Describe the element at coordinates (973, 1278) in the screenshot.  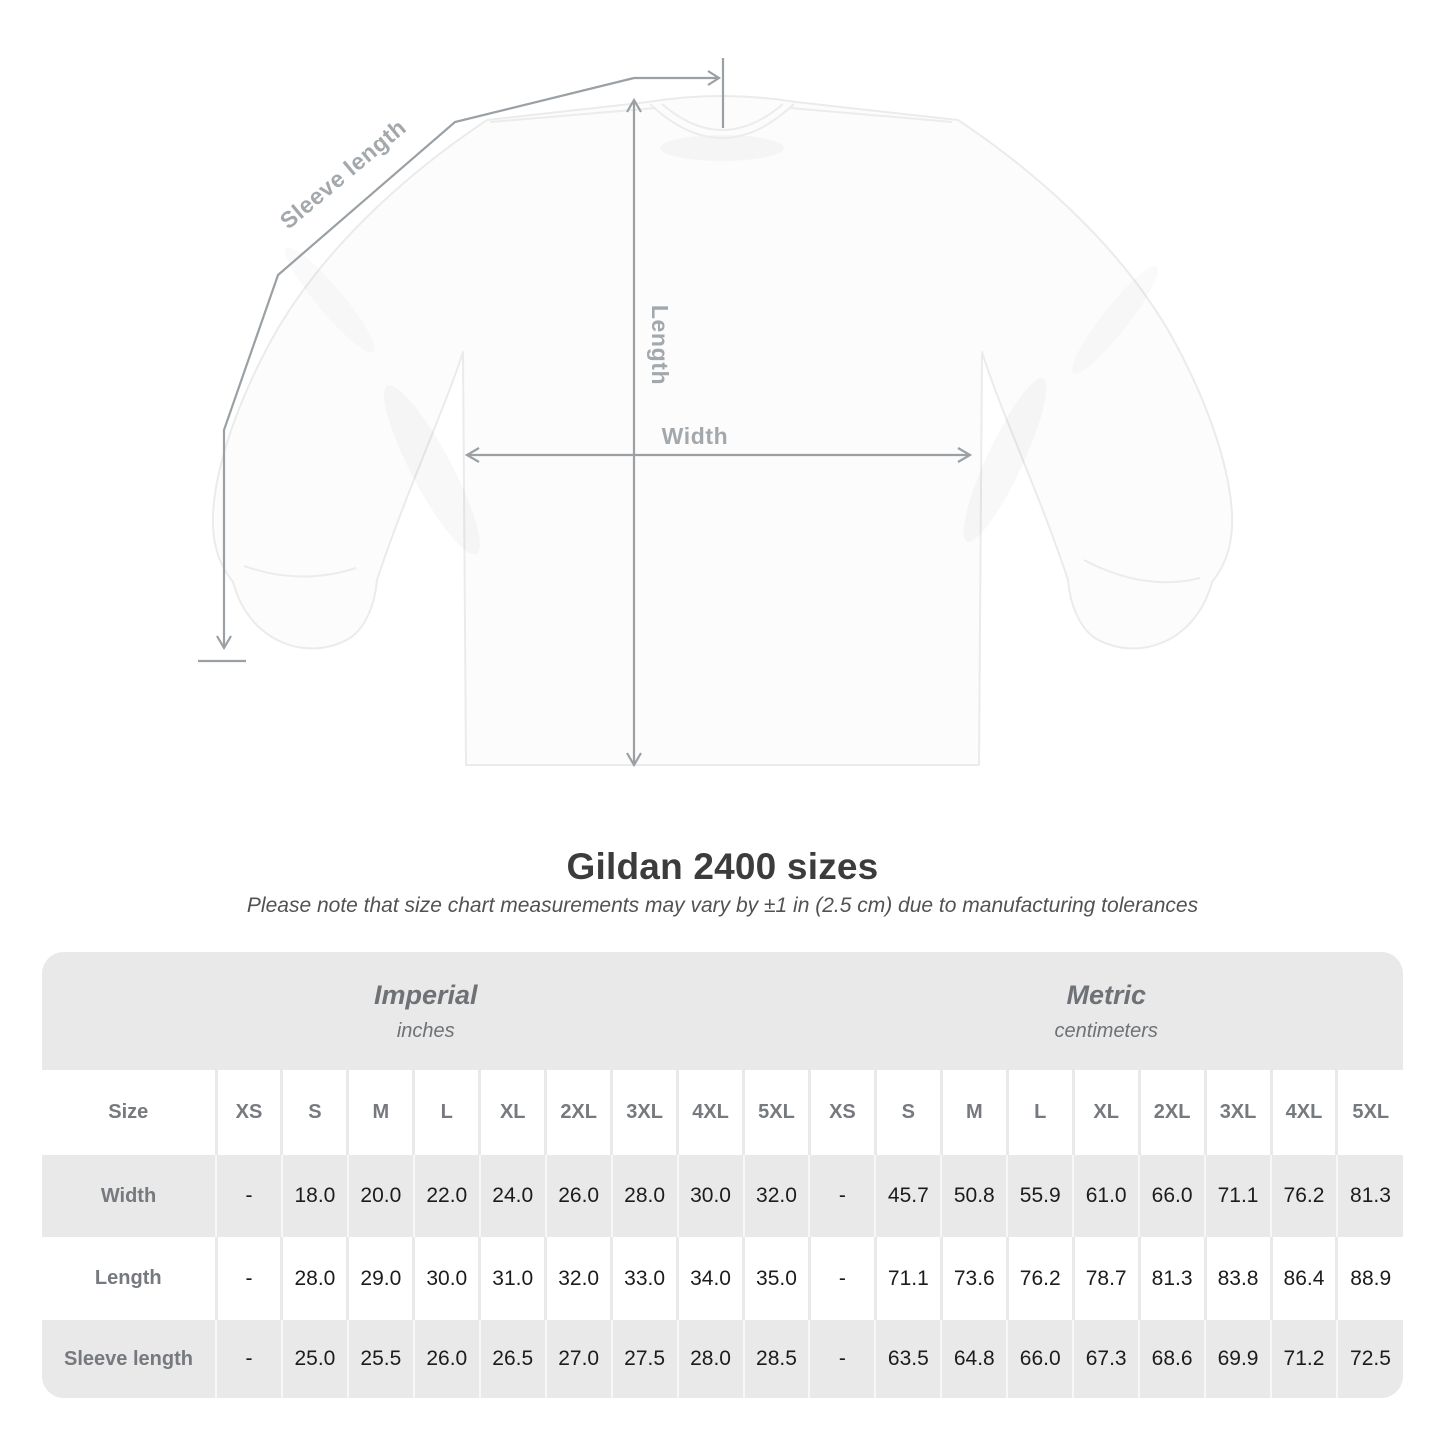
I see `table-cell: 73.6` at that location.